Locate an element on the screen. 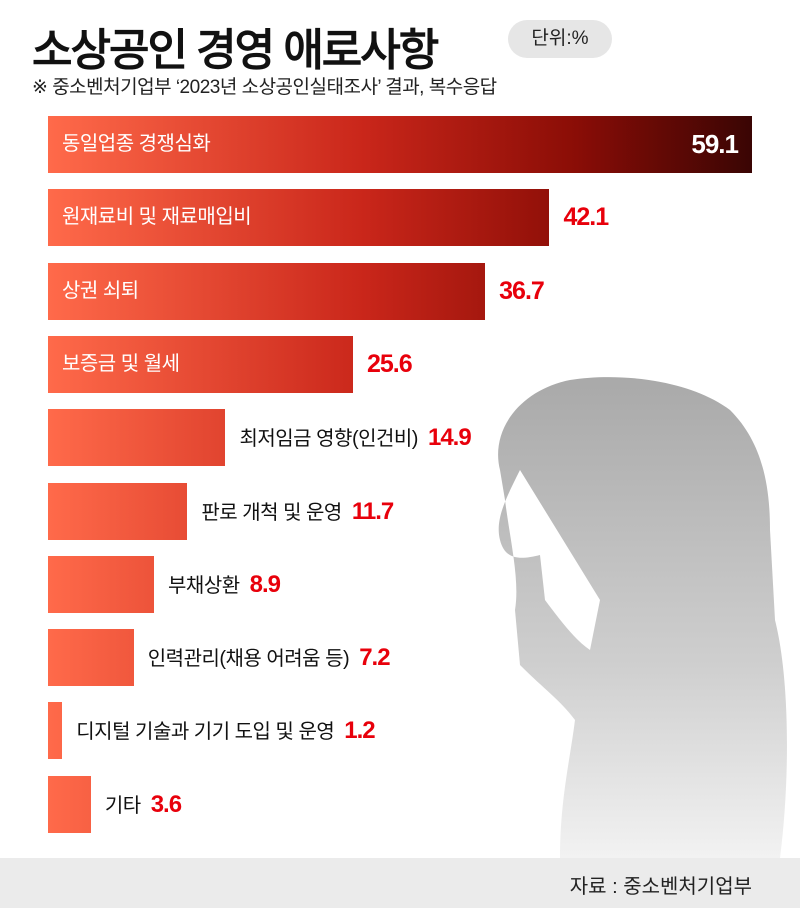  value-label: 25.6 is located at coordinates (389, 363).